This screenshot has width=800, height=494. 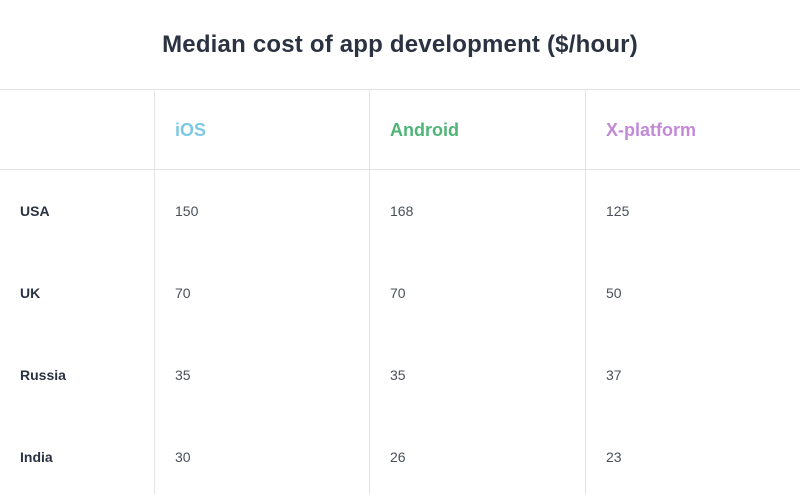 What do you see at coordinates (43, 375) in the screenshot?
I see `row-label: Russia` at bounding box center [43, 375].